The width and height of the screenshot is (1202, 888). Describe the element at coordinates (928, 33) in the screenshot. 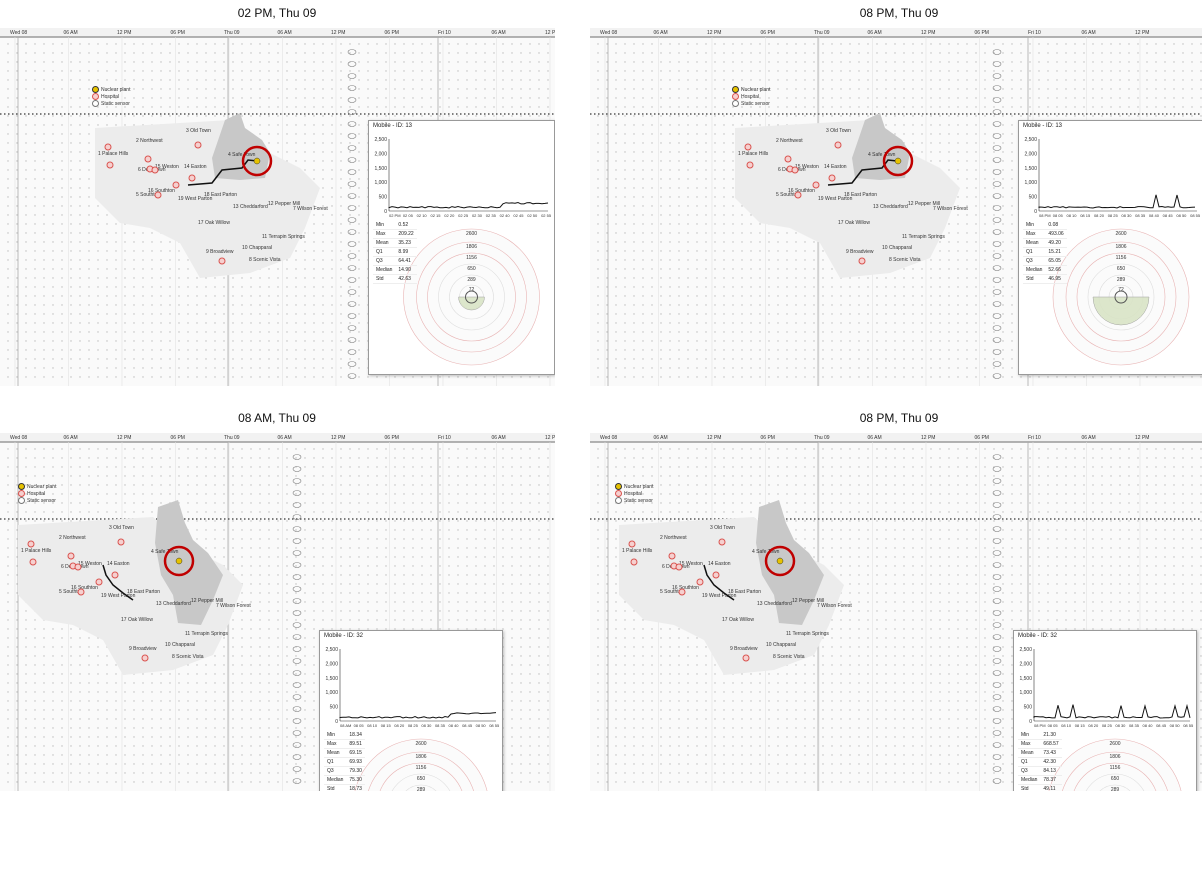

I see `time-axis-label: 12 PM` at that location.